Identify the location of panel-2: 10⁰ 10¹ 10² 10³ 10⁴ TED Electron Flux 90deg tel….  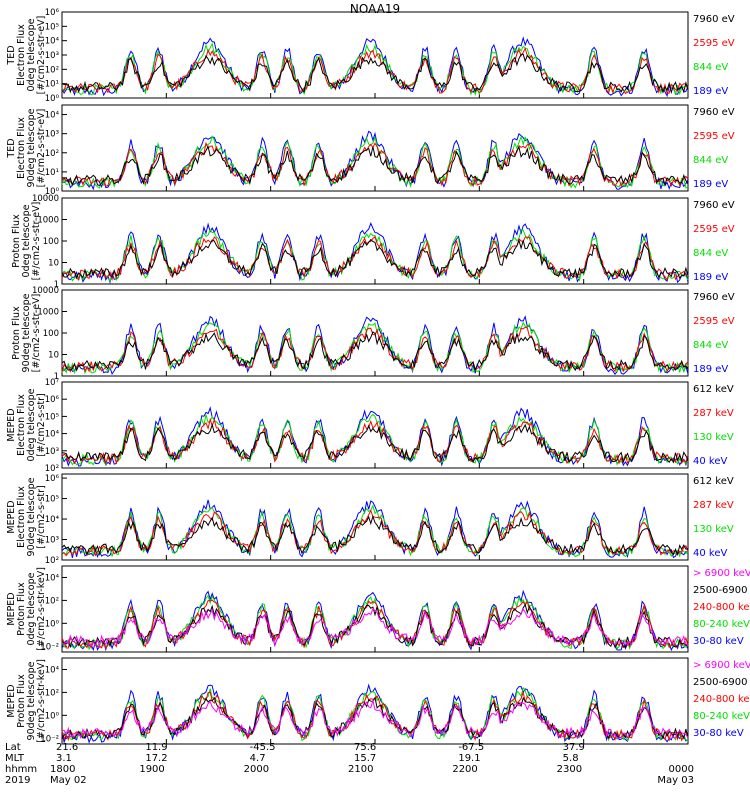
(370, 150).